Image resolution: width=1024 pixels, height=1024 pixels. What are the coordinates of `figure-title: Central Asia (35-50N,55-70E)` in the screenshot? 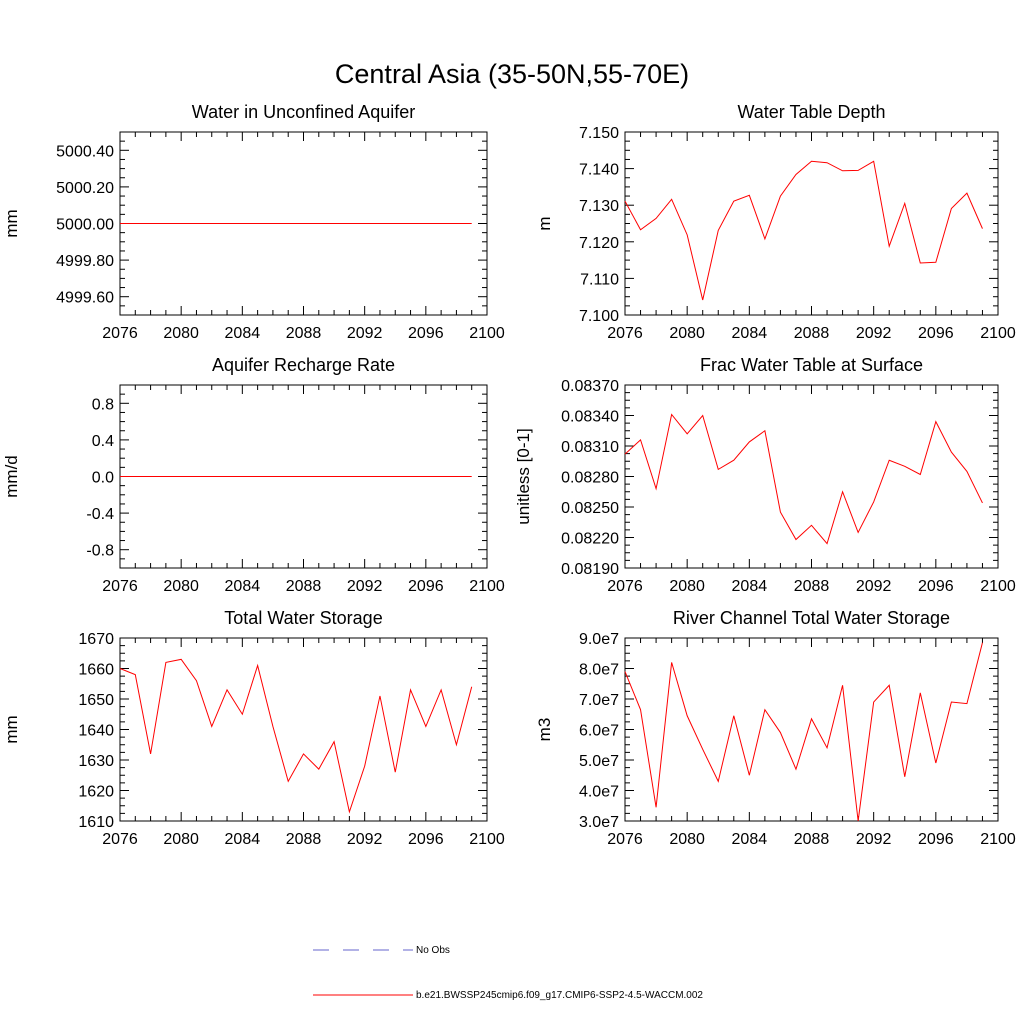 It's located at (512, 74).